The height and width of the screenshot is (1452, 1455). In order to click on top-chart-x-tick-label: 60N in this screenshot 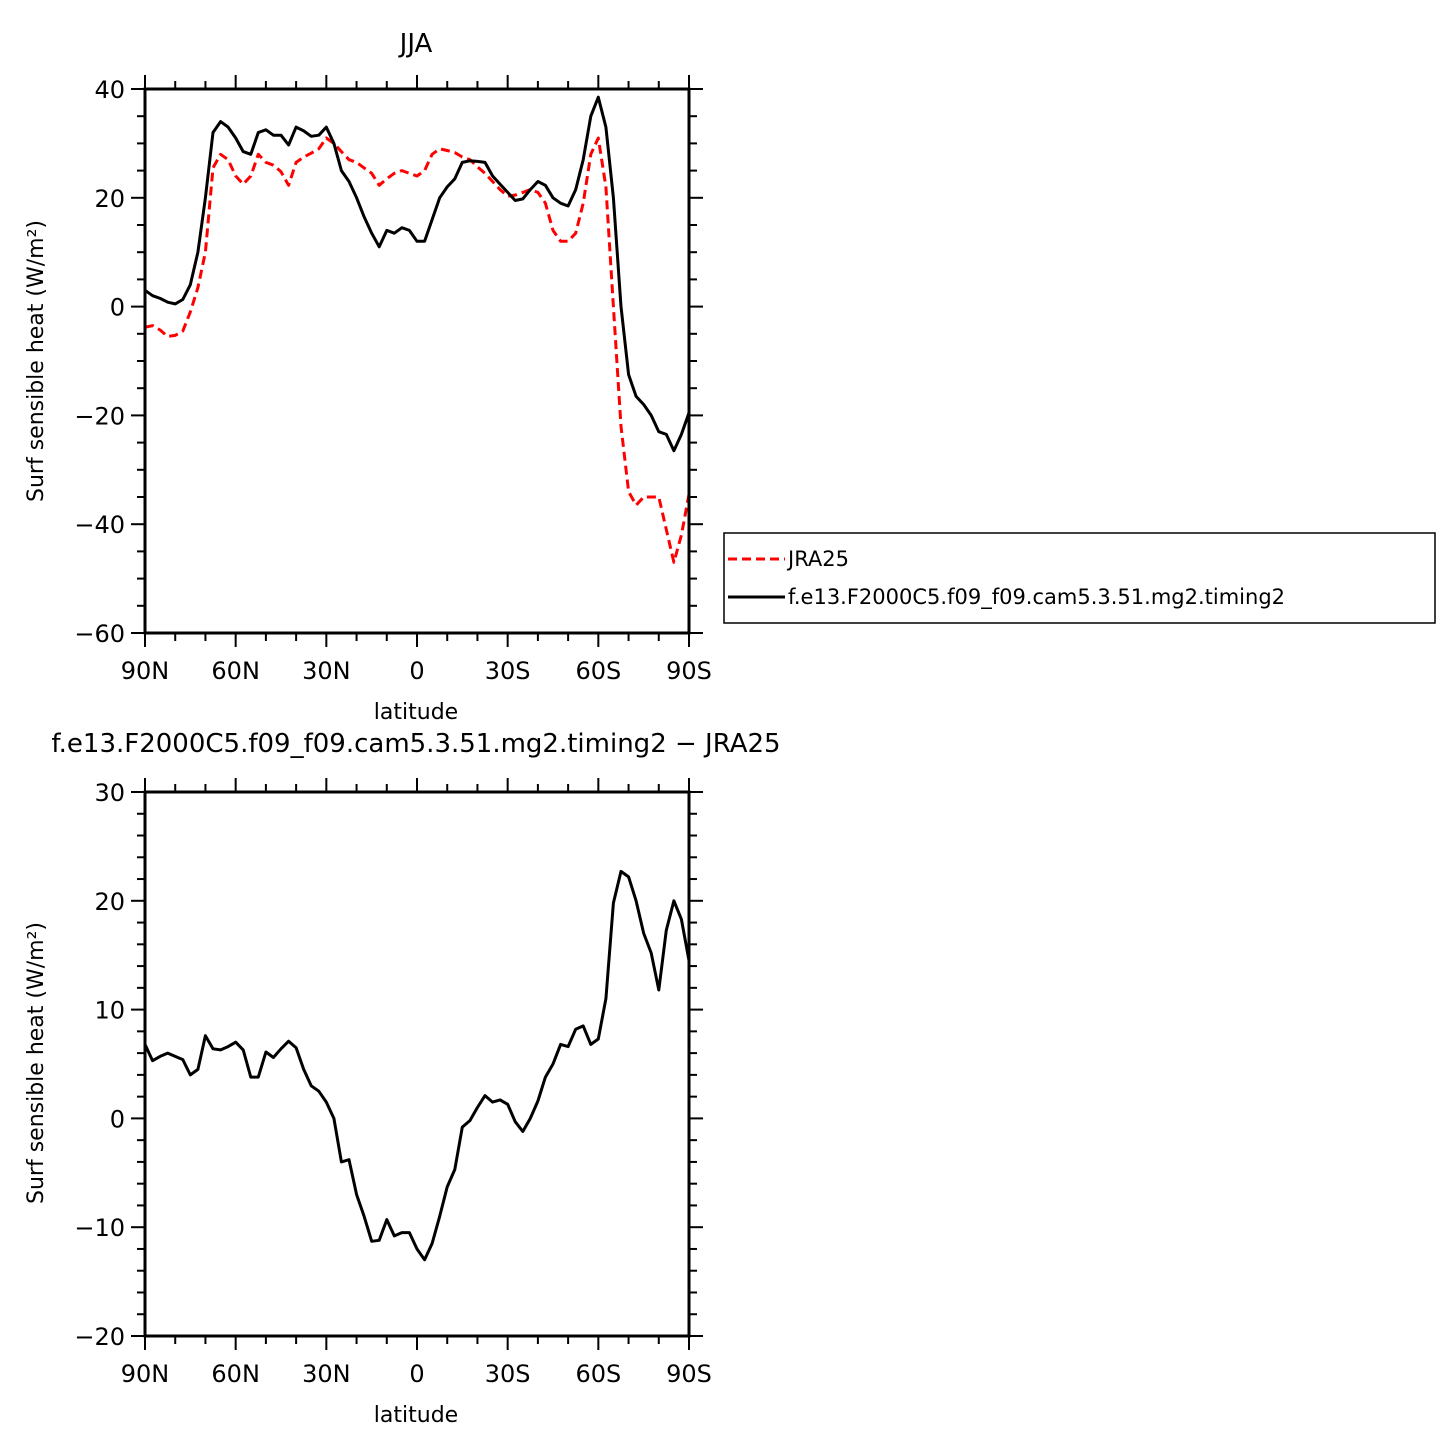, I will do `click(235, 671)`.